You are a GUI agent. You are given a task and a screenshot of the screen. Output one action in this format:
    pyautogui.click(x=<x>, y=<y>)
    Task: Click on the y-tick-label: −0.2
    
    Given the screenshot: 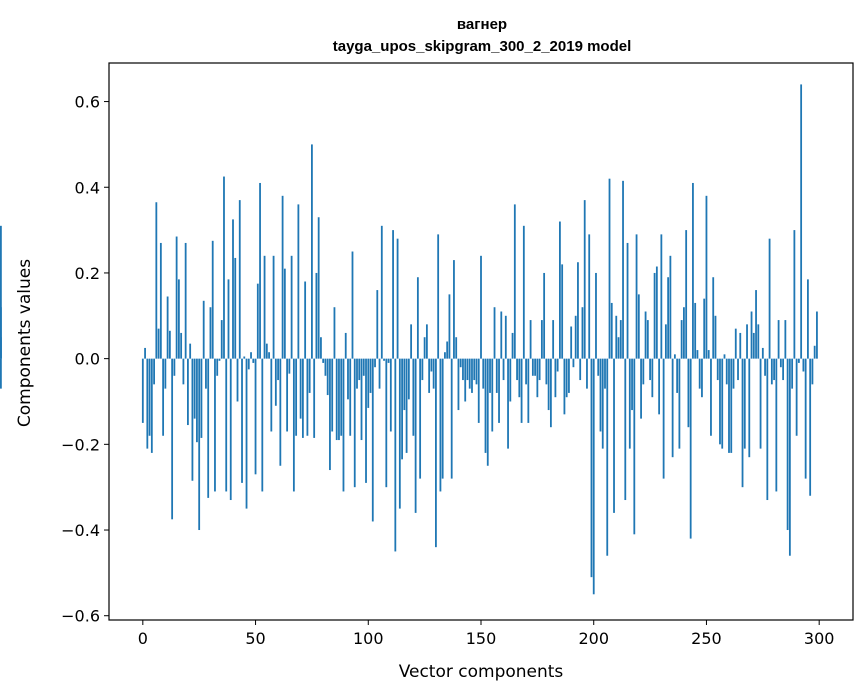 What is the action you would take?
    pyautogui.click(x=80, y=444)
    